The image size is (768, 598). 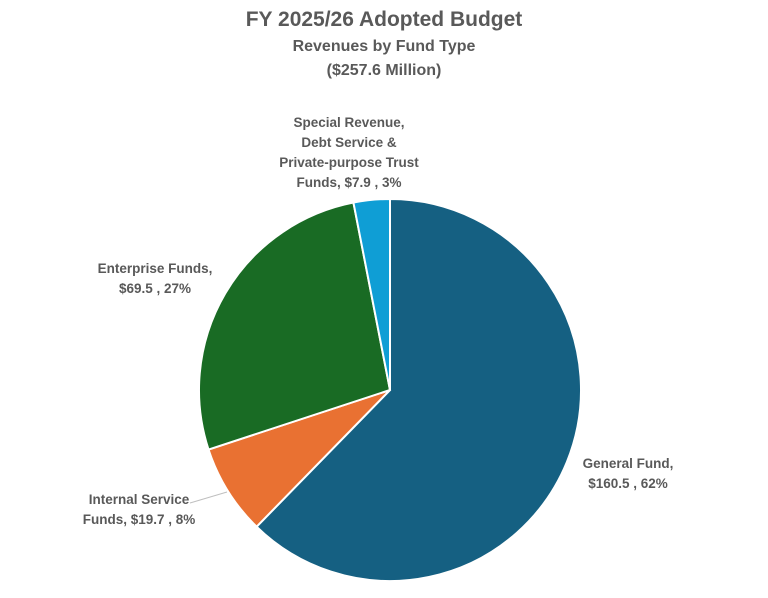 What do you see at coordinates (628, 483) in the screenshot?
I see `data-label-line: $160.5 , 62%` at bounding box center [628, 483].